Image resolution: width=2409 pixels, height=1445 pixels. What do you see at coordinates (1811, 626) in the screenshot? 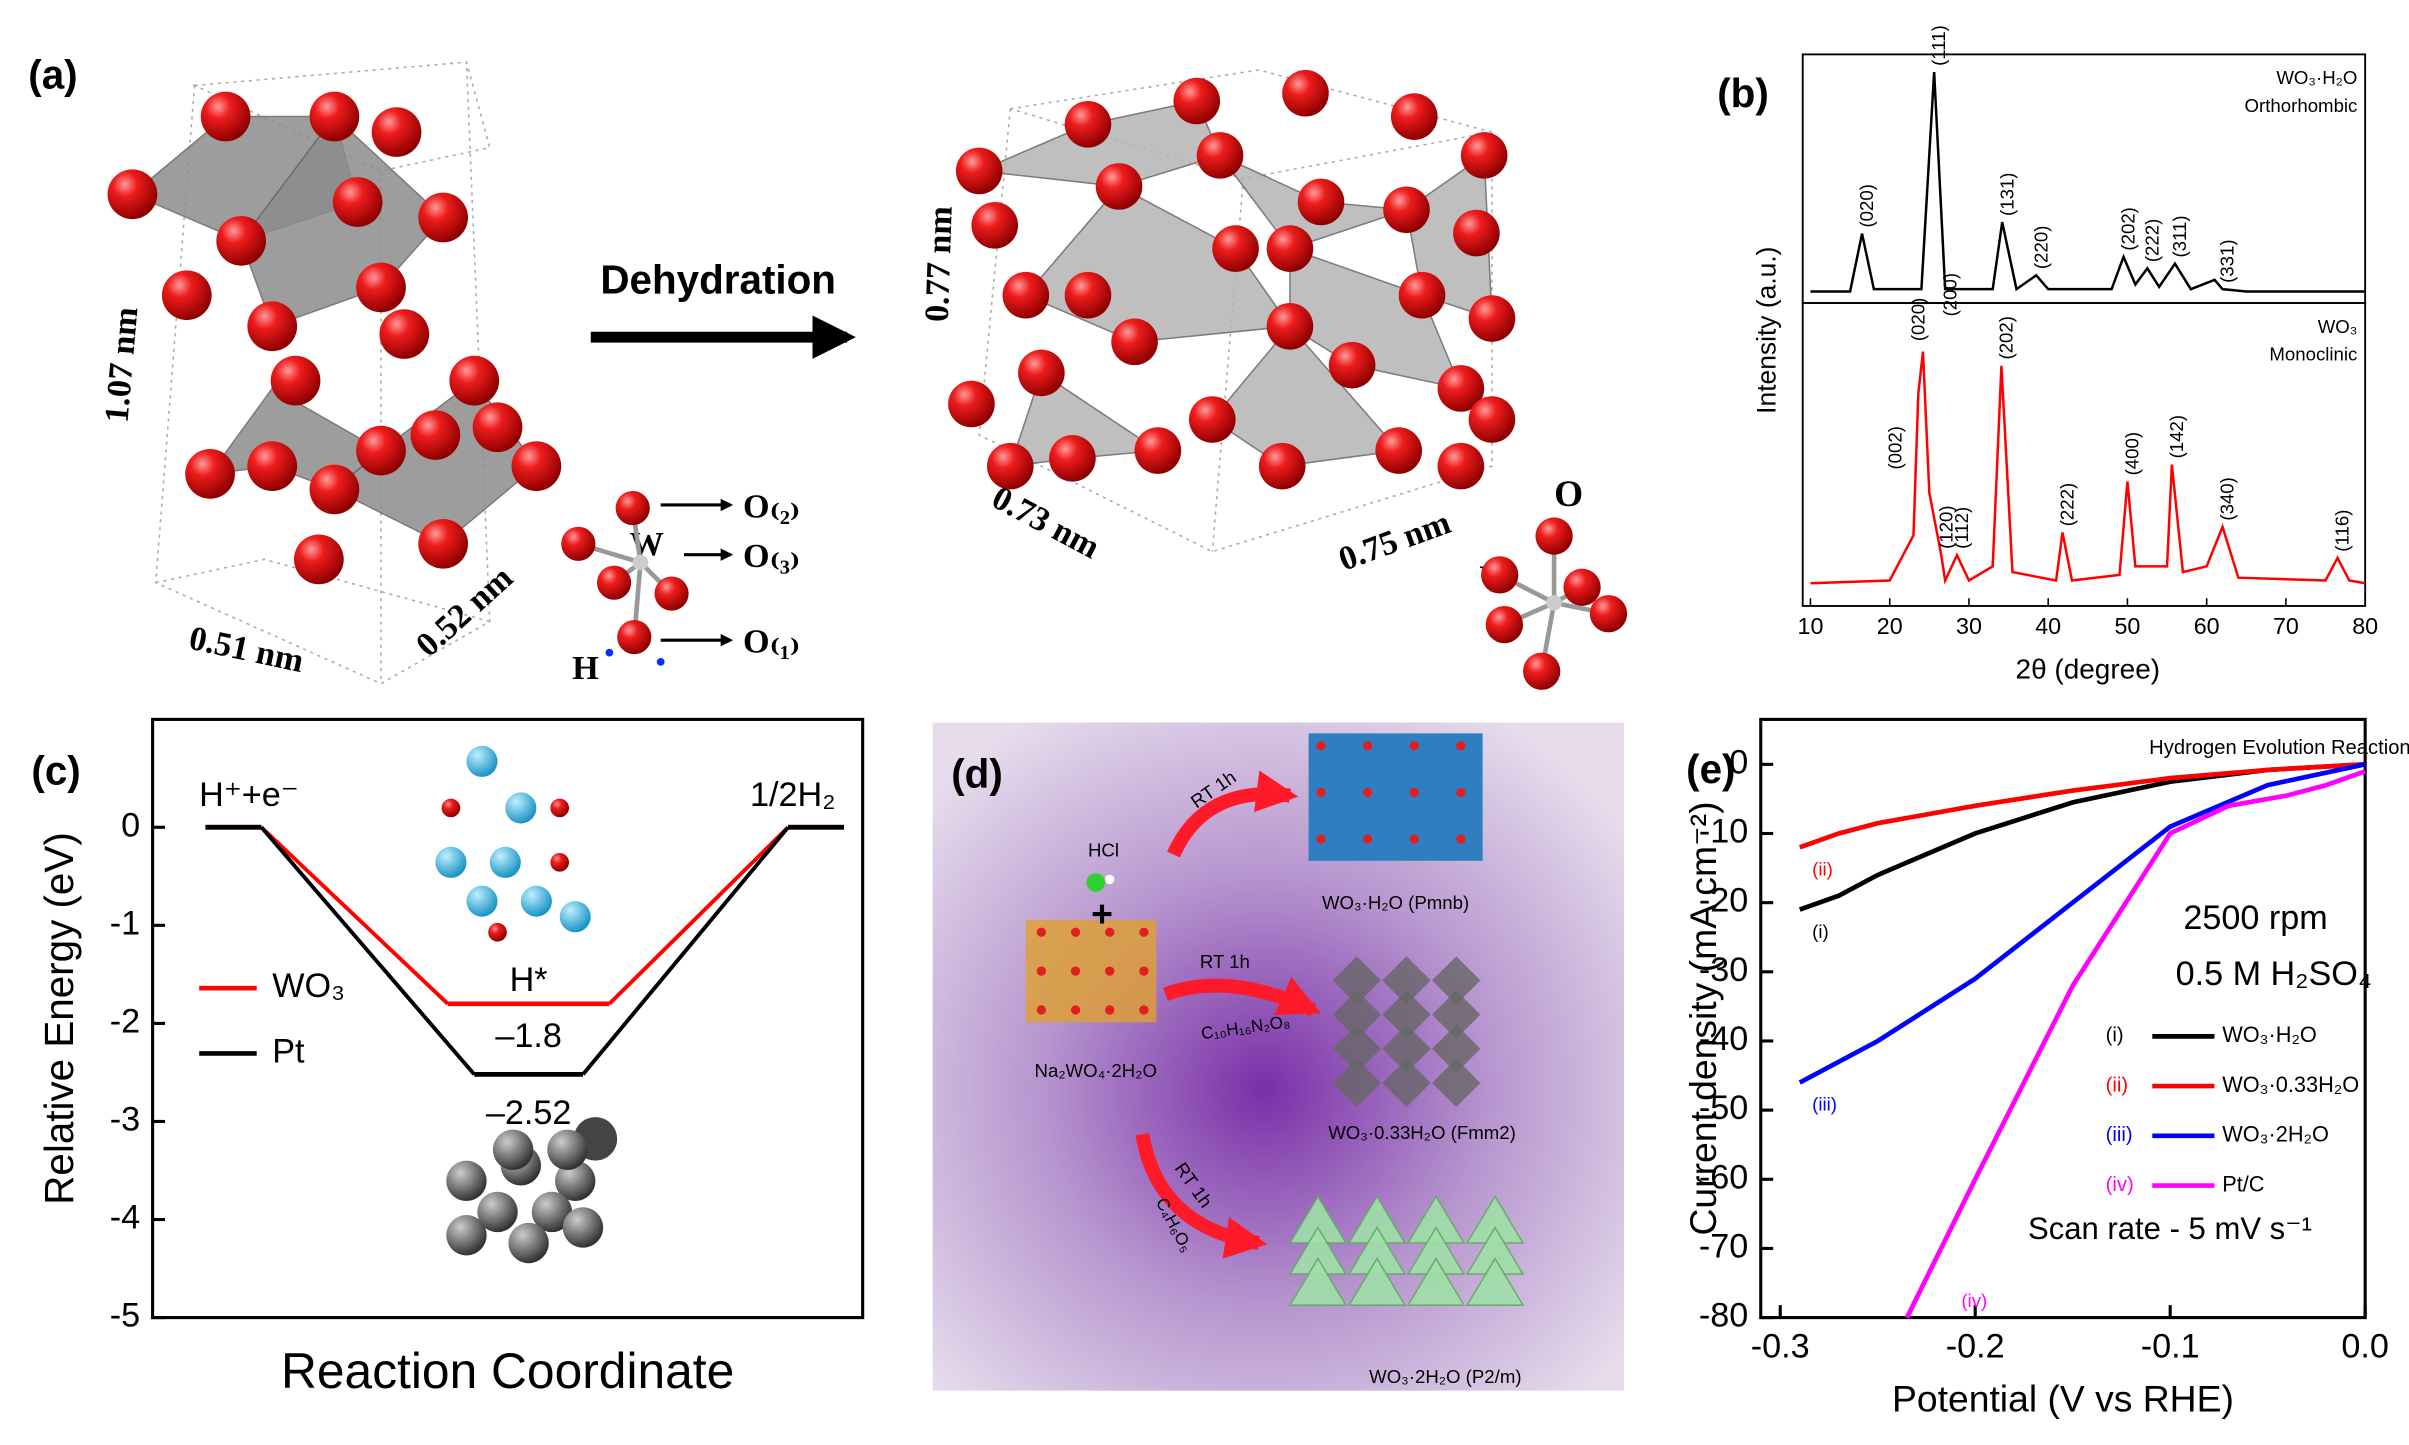
I see `x-tick-label: 10` at bounding box center [1811, 626].